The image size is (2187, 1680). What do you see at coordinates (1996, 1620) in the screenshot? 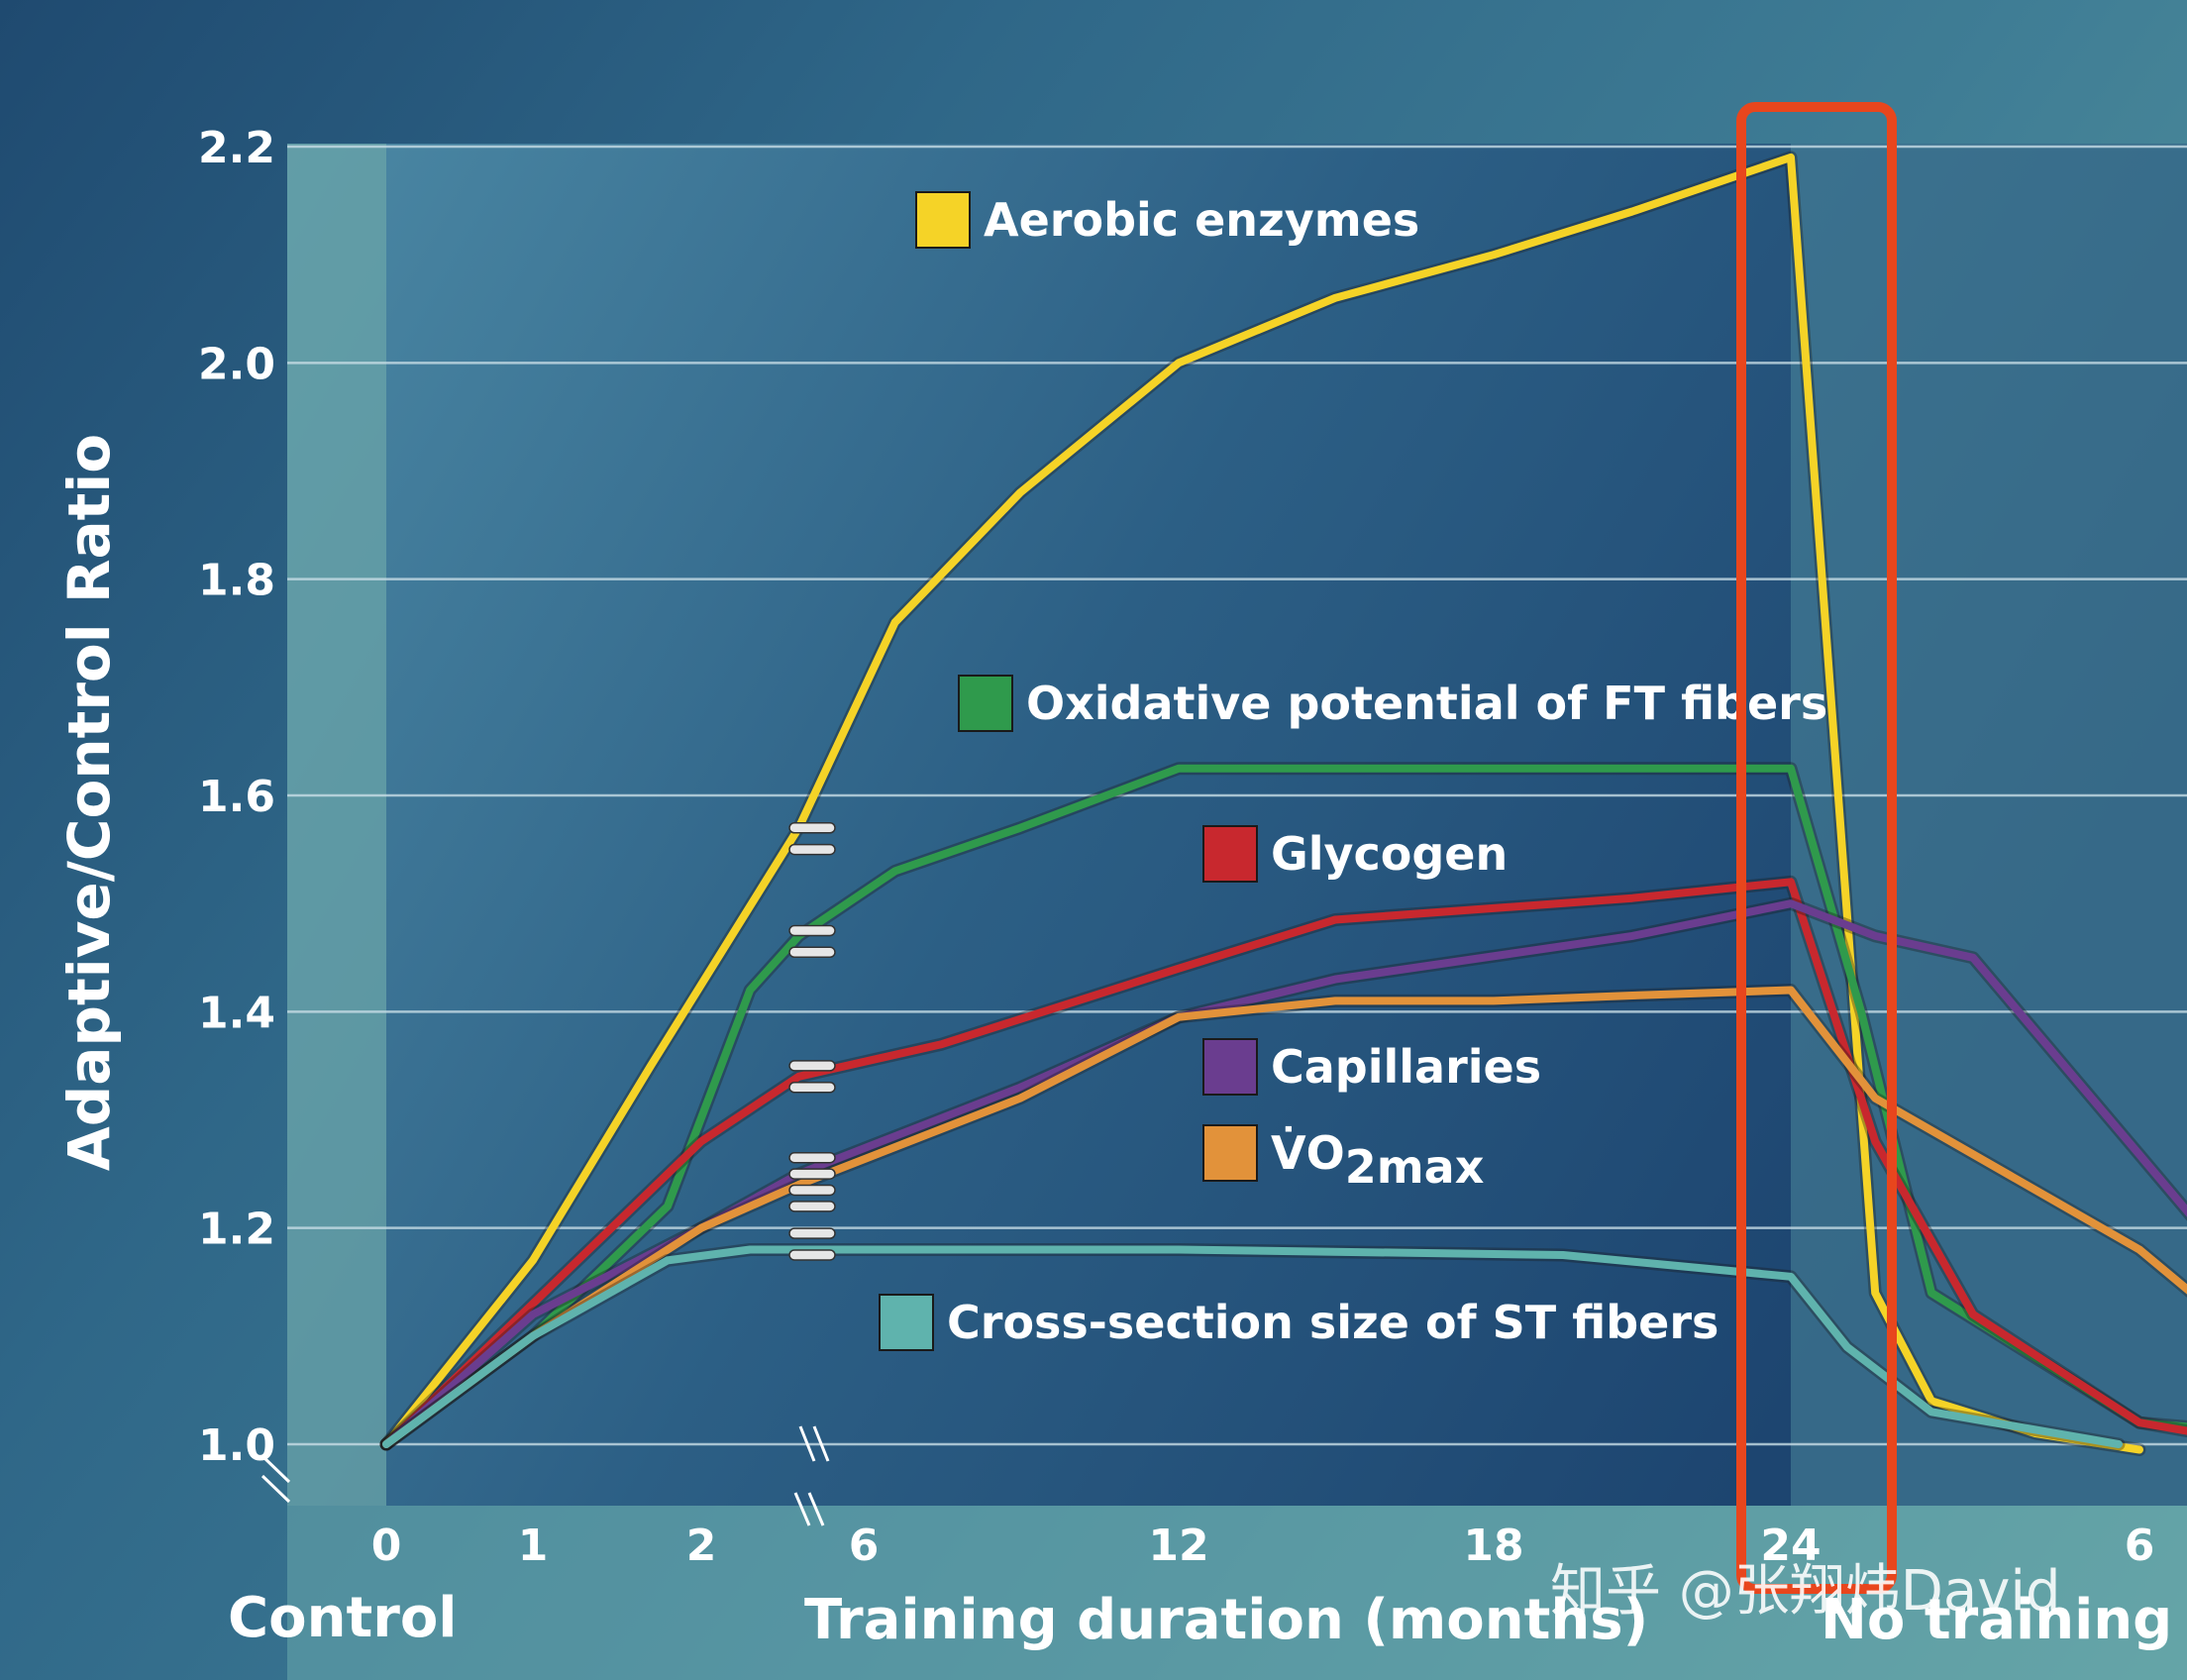
I see `section-label-detraining: No training` at bounding box center [1996, 1620].